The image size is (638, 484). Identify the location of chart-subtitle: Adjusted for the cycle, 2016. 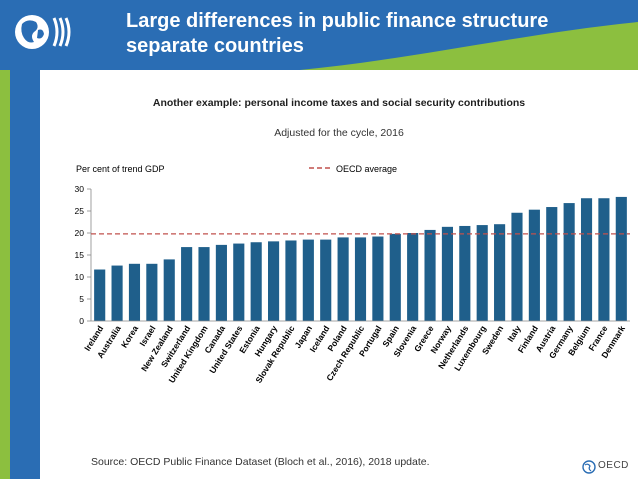
(339, 133).